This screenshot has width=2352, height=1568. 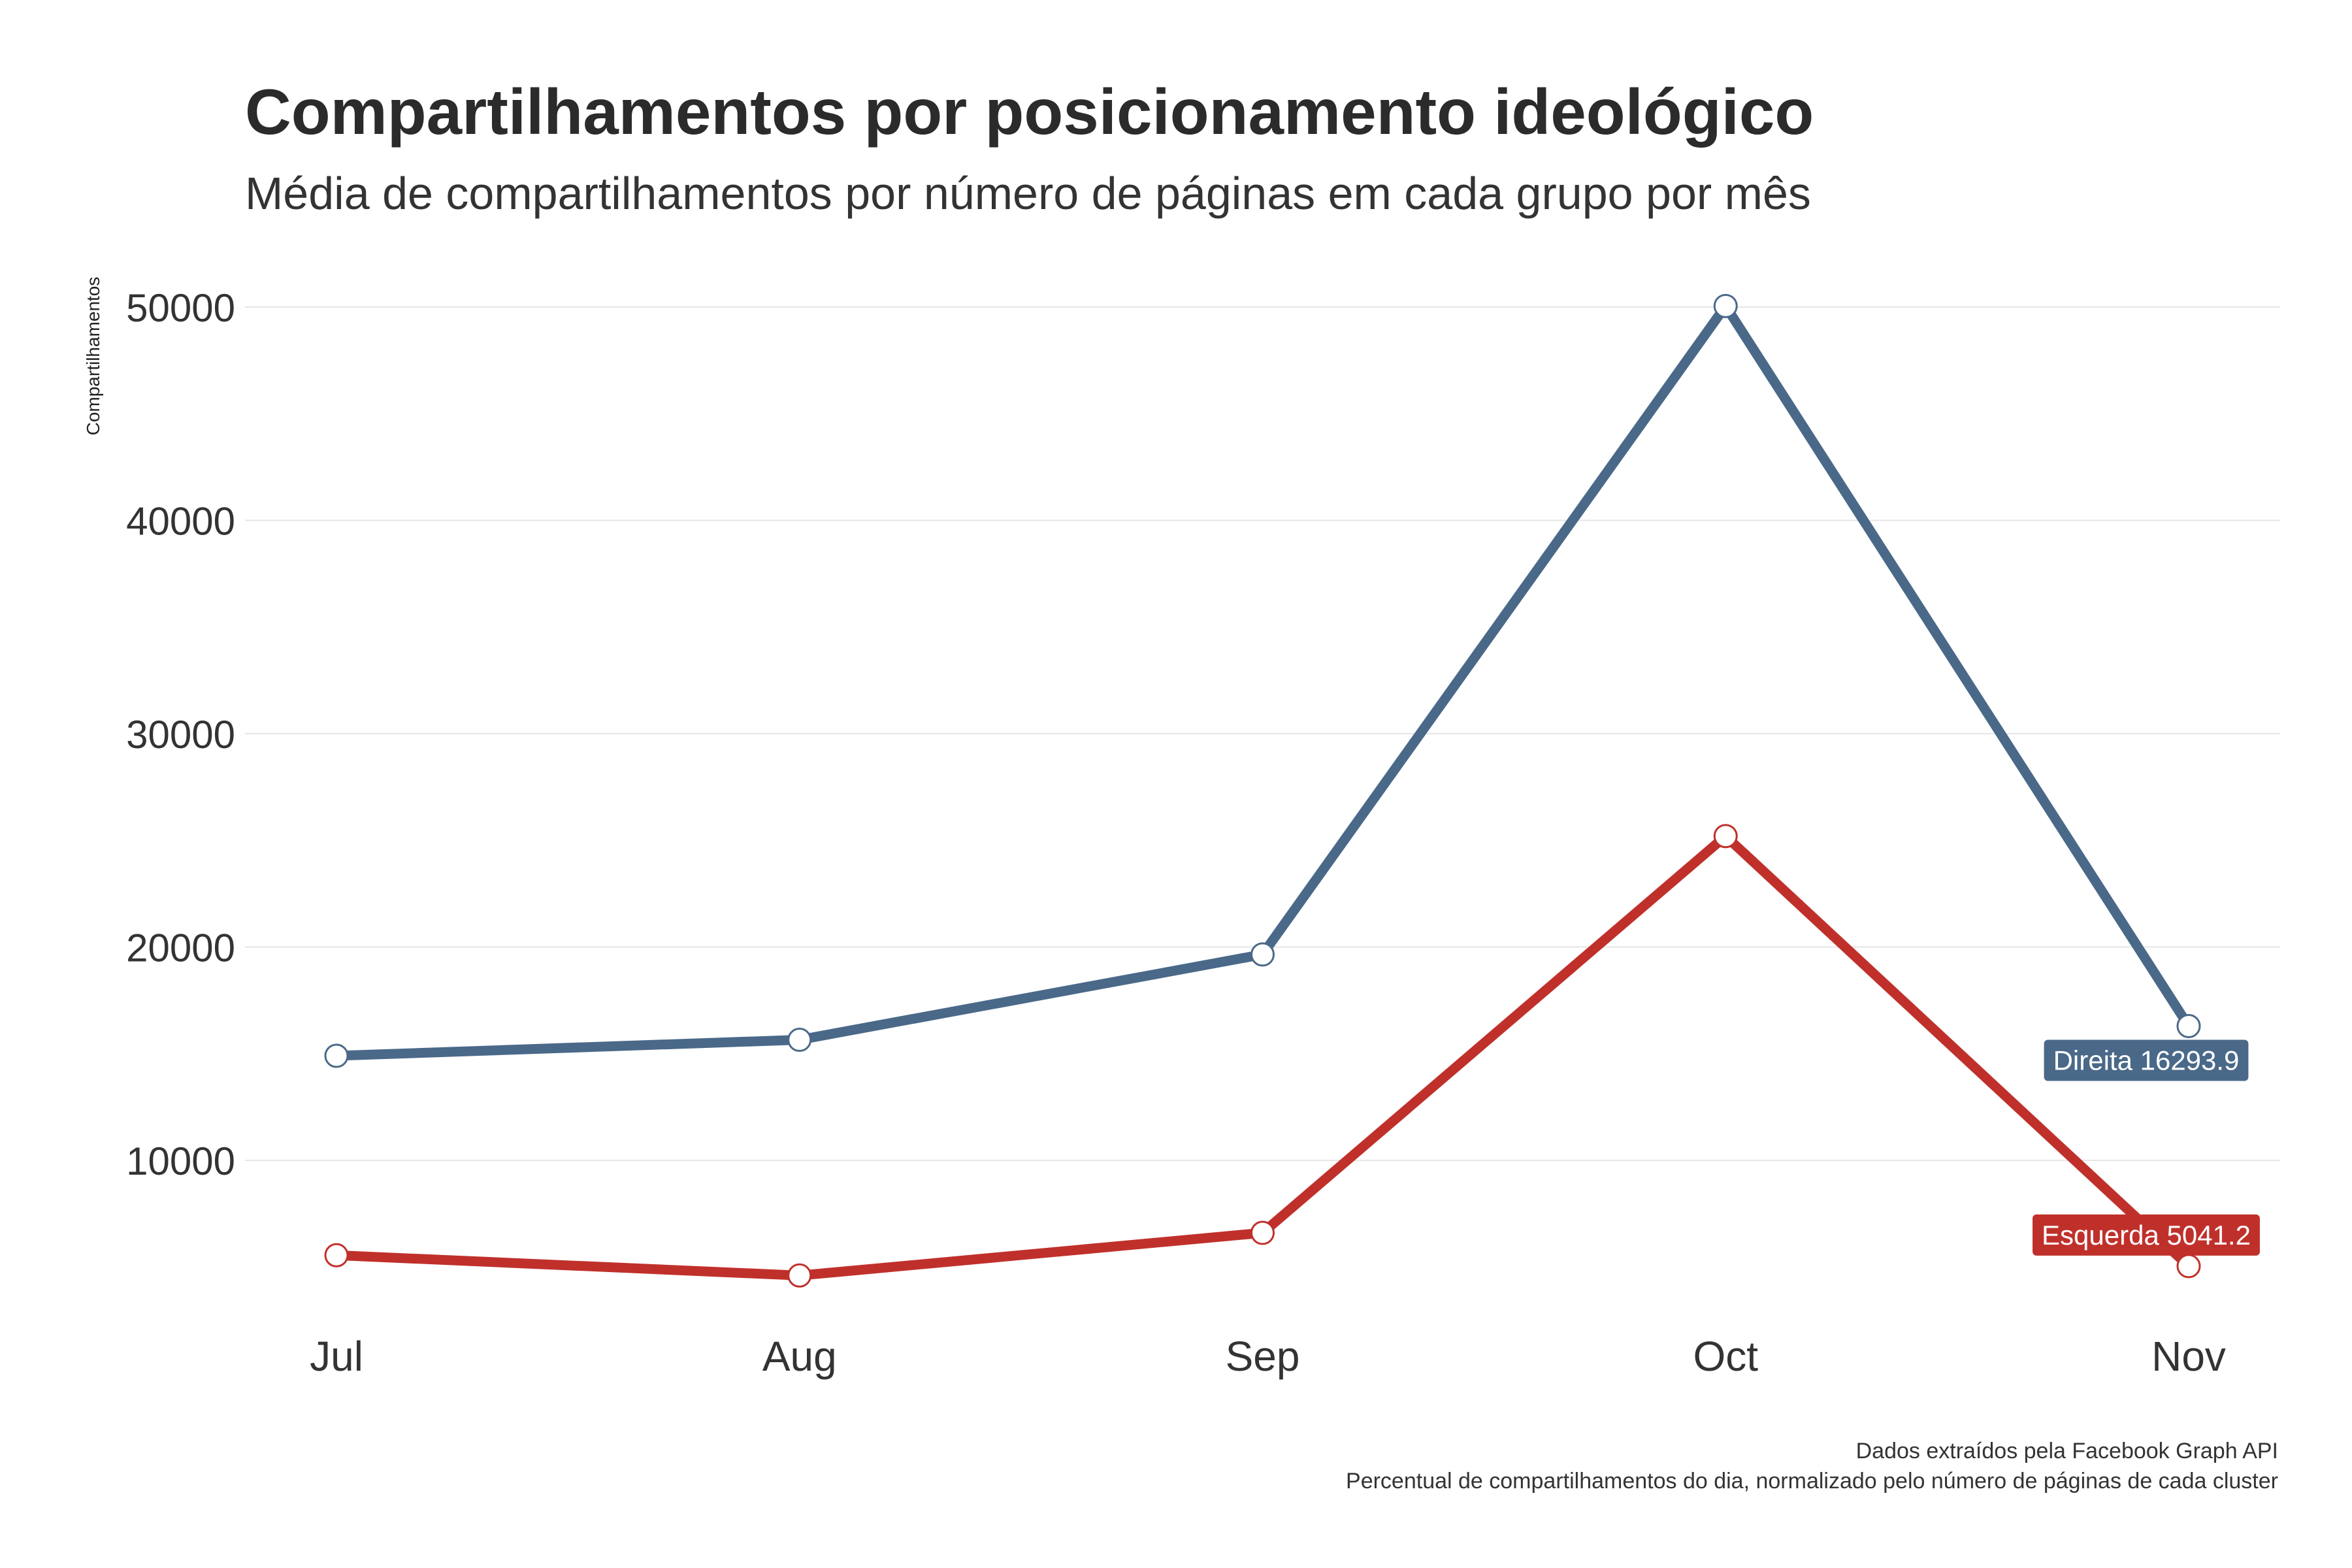 I want to click on end-label-bg-direita, so click(x=2146, y=1060).